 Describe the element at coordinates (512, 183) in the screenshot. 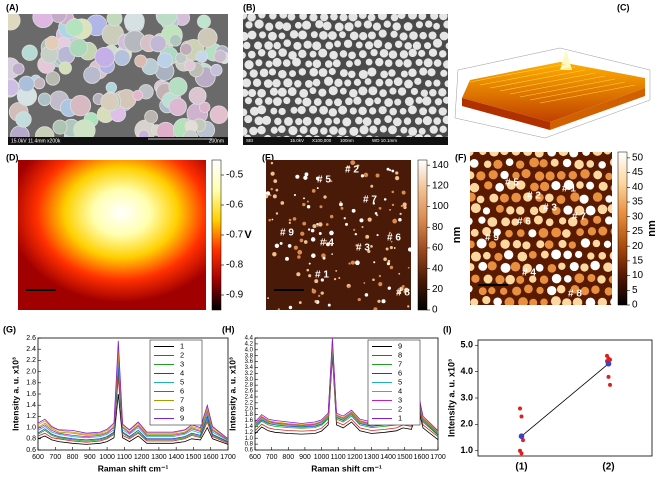

I see `annotation: # 5` at that location.